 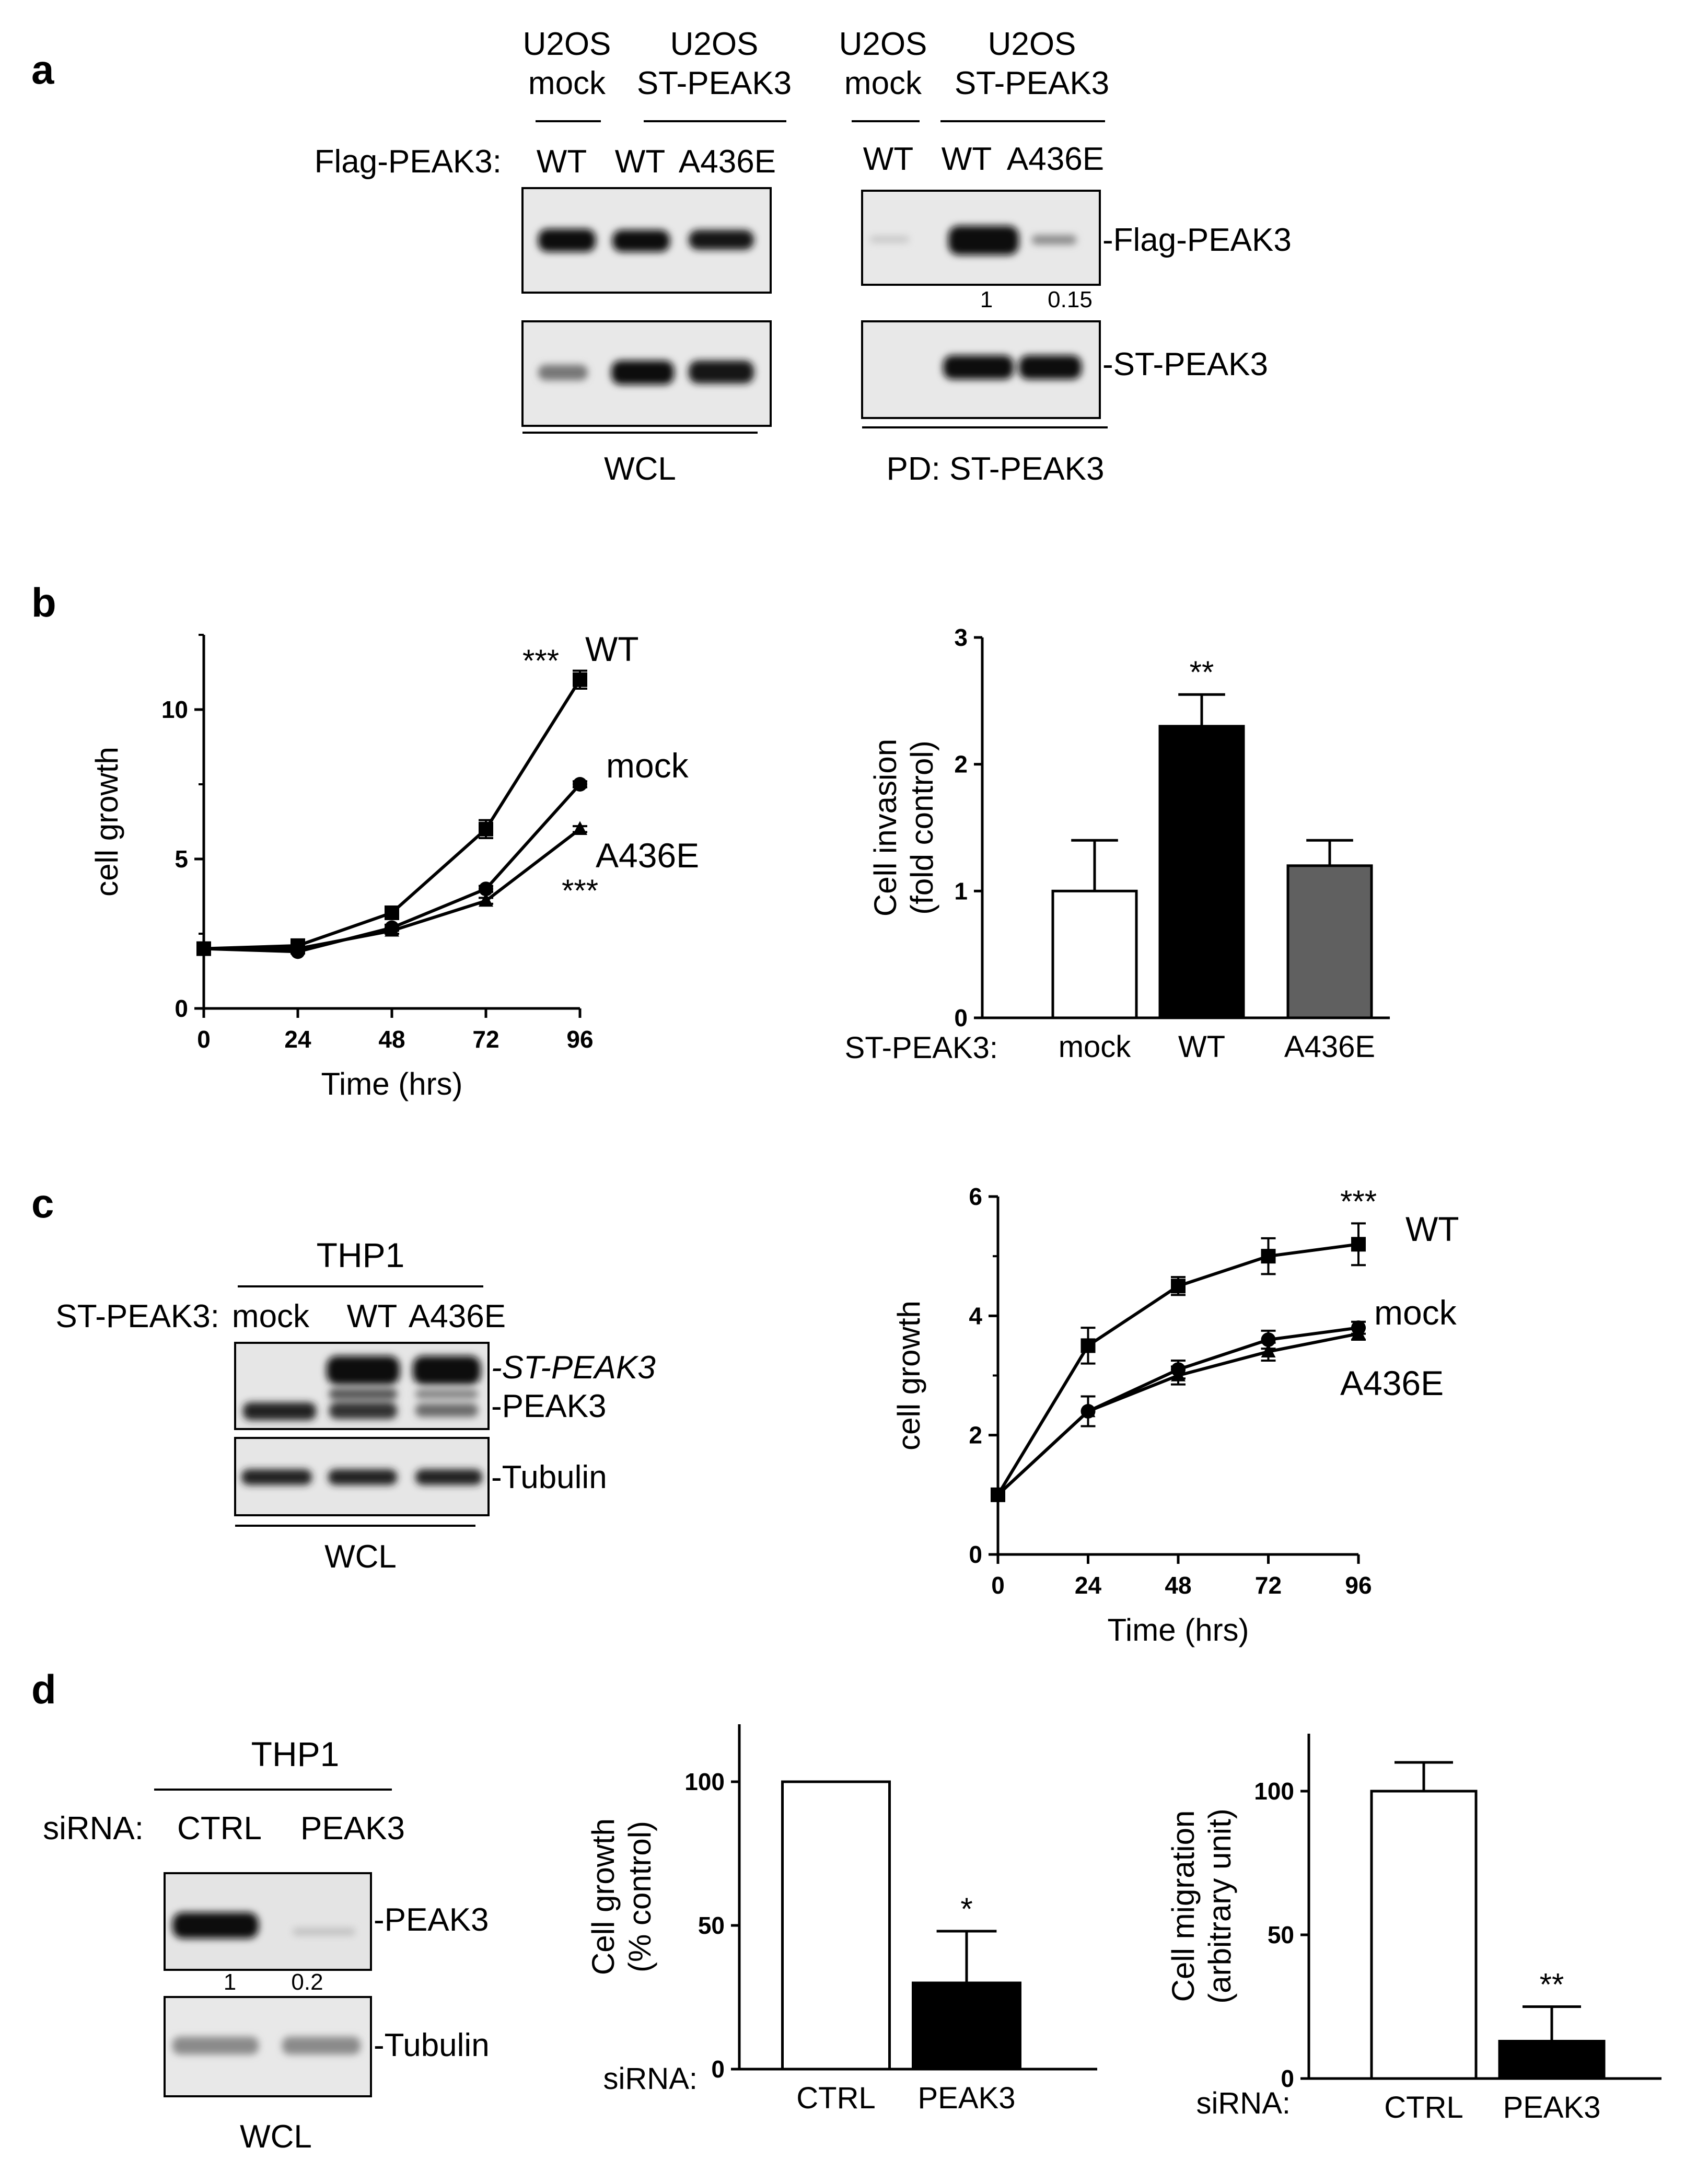 What do you see at coordinates (93, 1828) in the screenshot?
I see `row-label-sirna: siRNA:` at bounding box center [93, 1828].